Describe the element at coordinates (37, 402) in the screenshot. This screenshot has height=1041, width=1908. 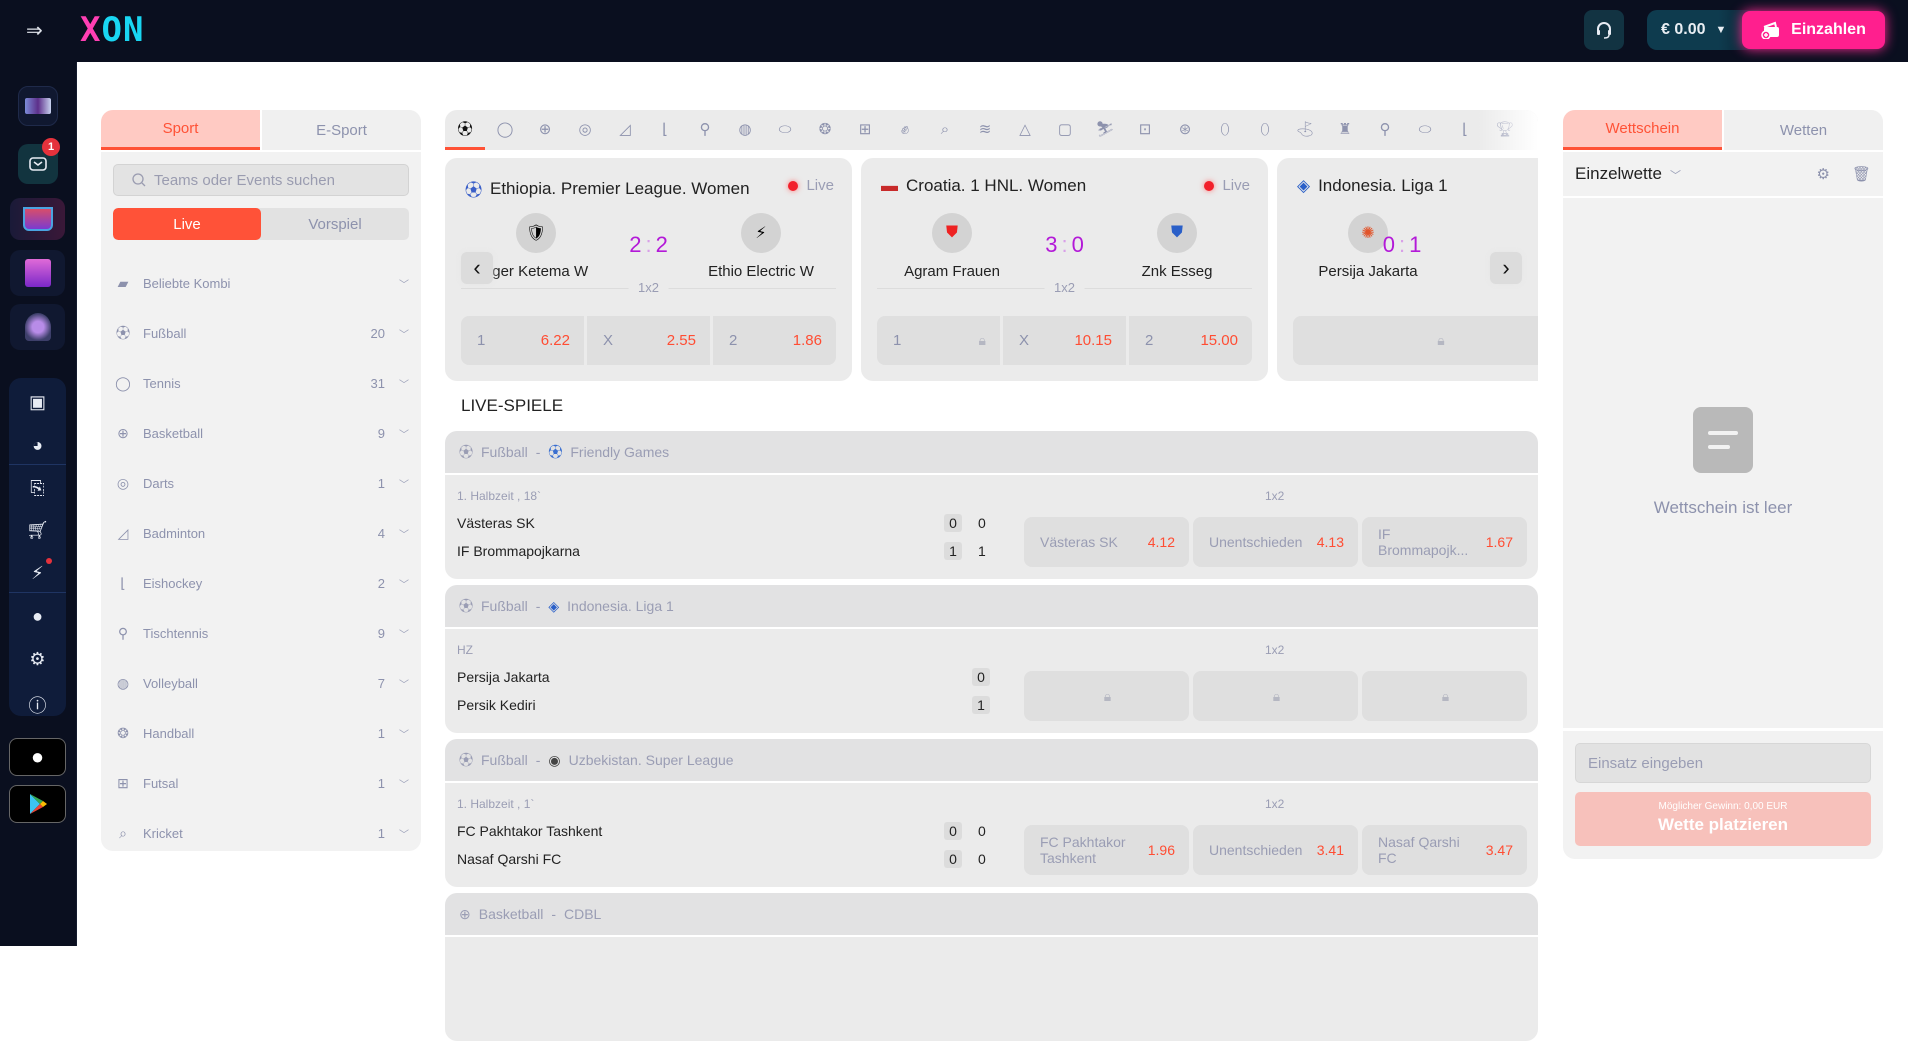
I see `casino-icon: ▣` at that location.